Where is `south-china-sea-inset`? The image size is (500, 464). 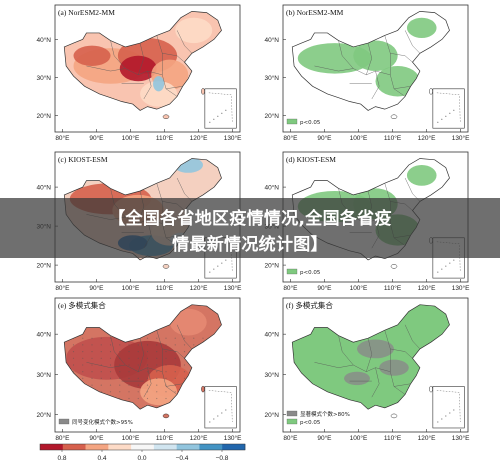 south-china-sea-inset is located at coordinates (448, 407).